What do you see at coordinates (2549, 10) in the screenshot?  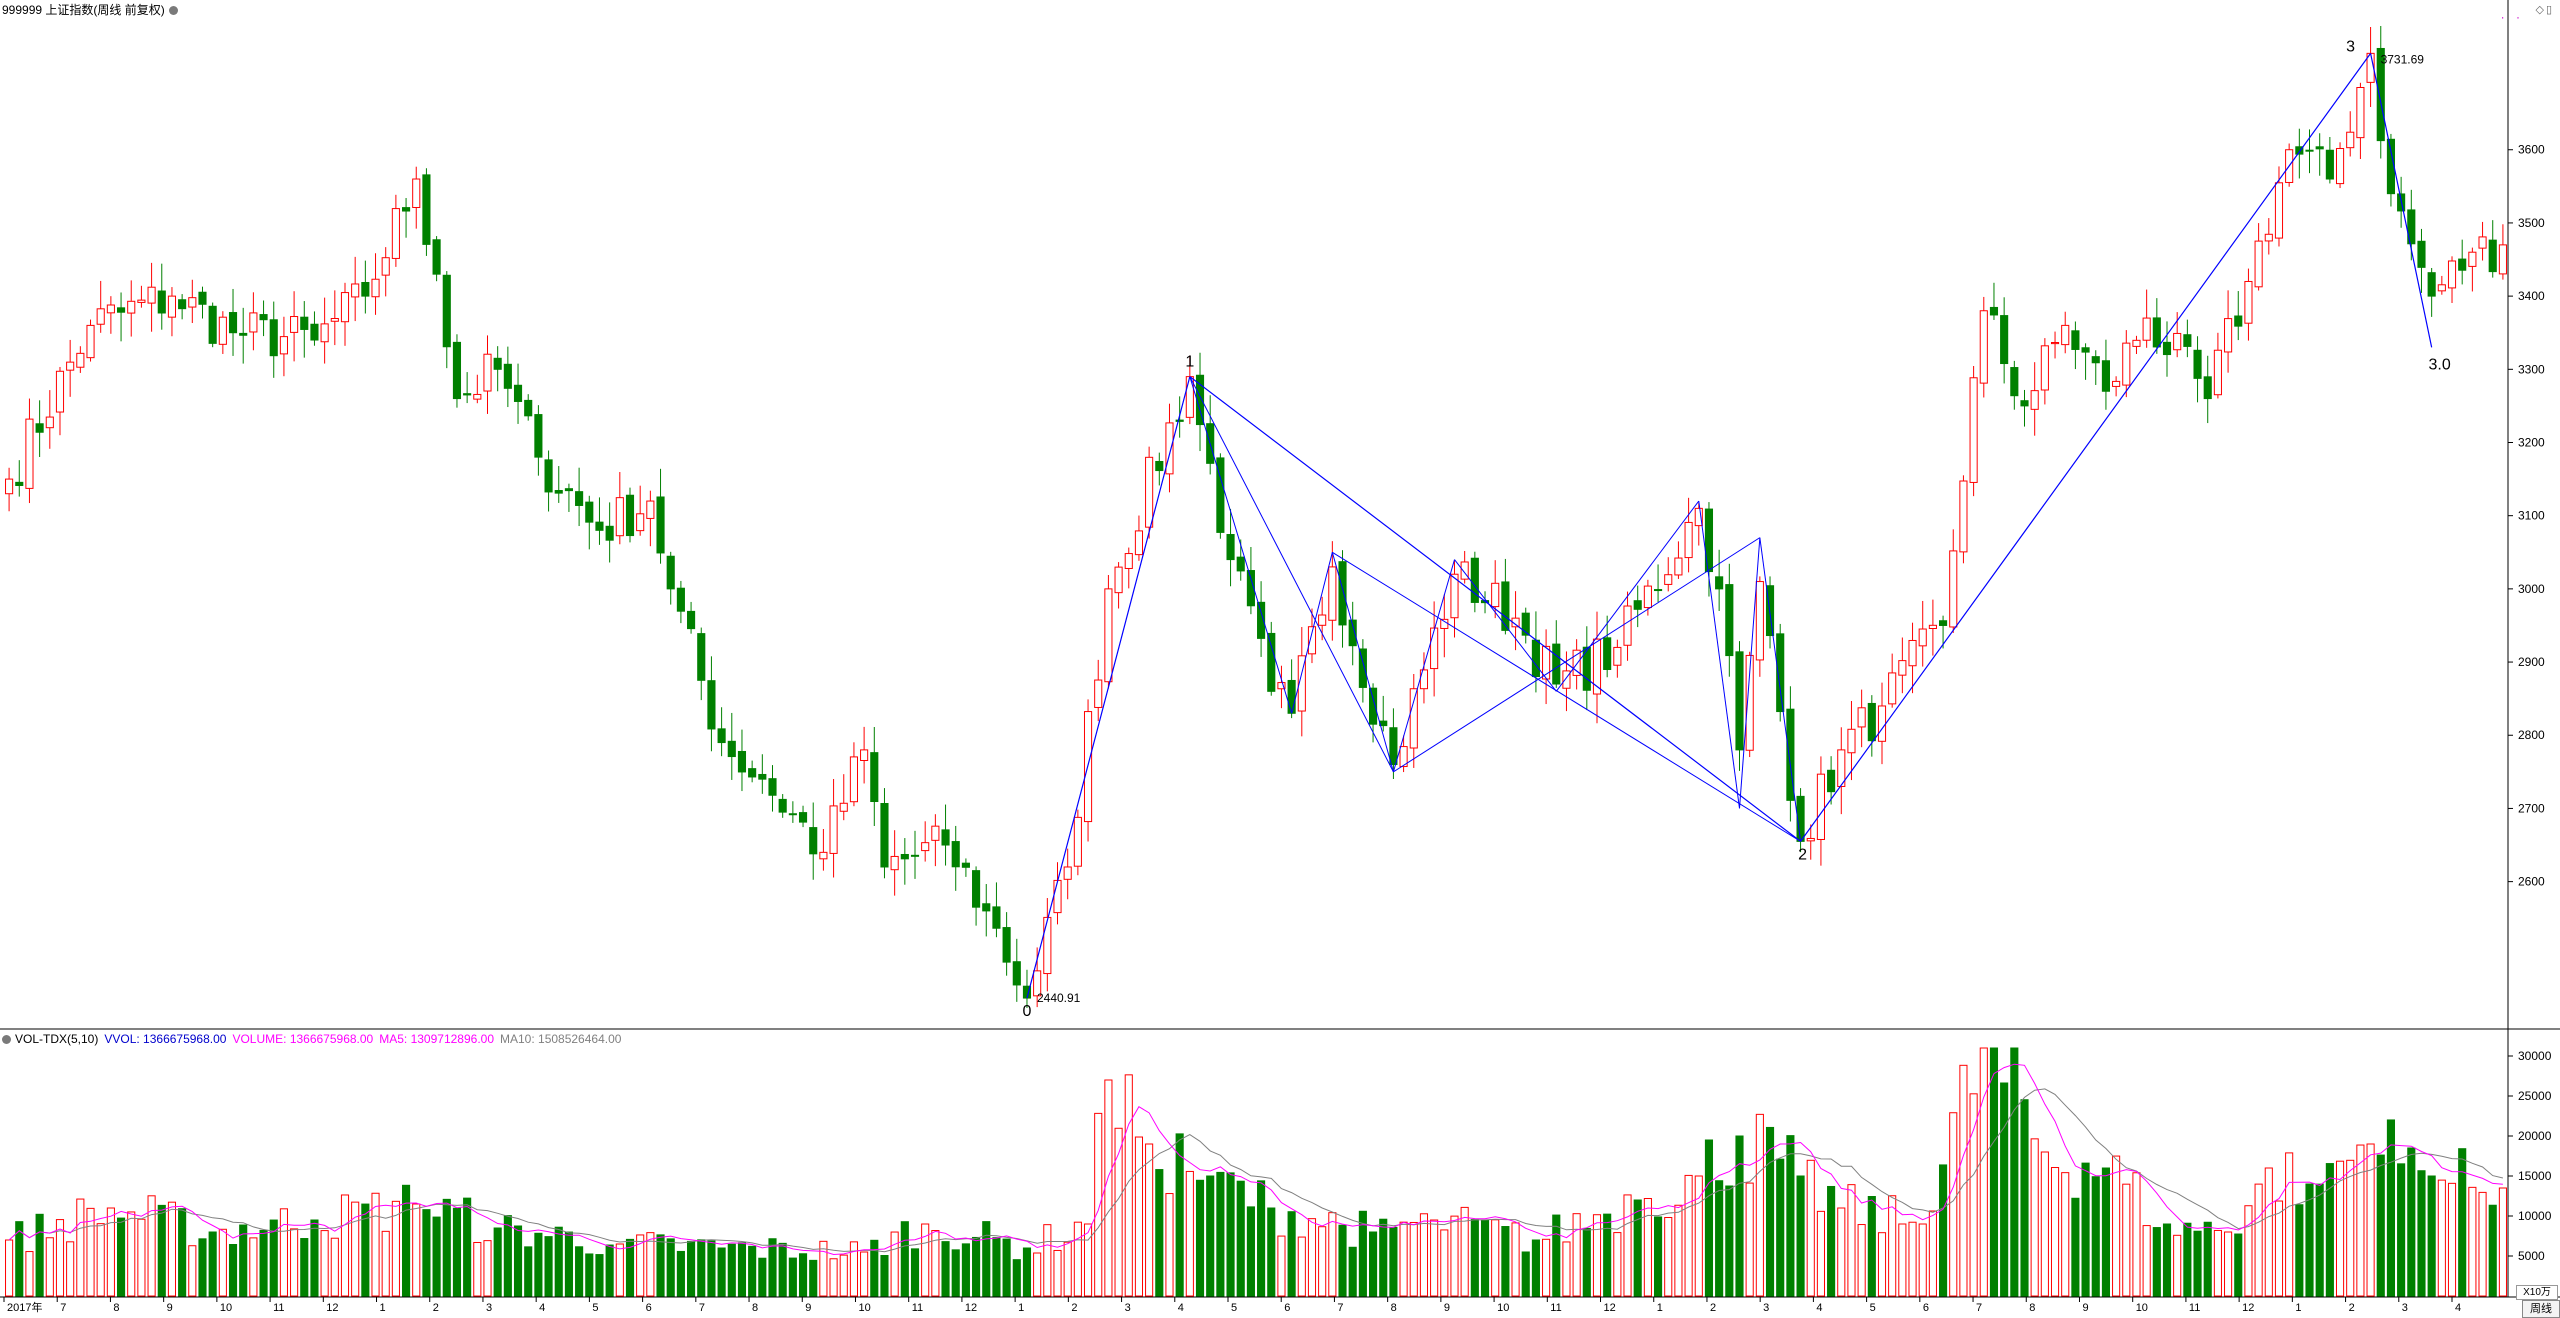 I see `restore-icon: ▯` at bounding box center [2549, 10].